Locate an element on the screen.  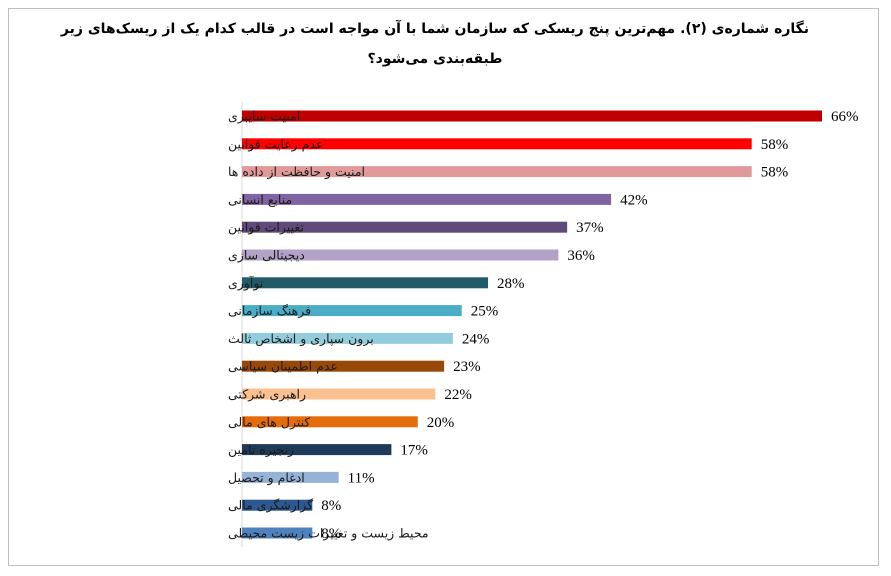
value-label: 17% is located at coordinates (414, 451).